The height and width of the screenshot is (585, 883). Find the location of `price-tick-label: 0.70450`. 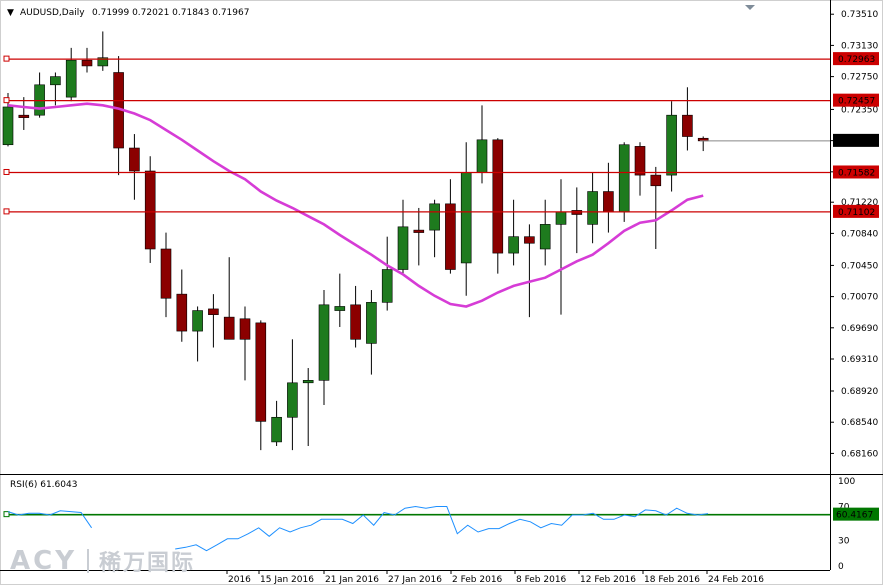

price-tick-label: 0.70450 is located at coordinates (859, 266).